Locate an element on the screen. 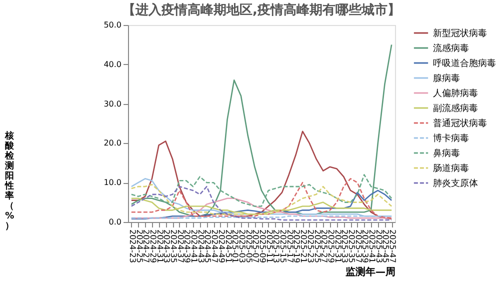 This screenshot has height=281, width=500. x-tick-label: 2024-49 is located at coordinates (221, 246).